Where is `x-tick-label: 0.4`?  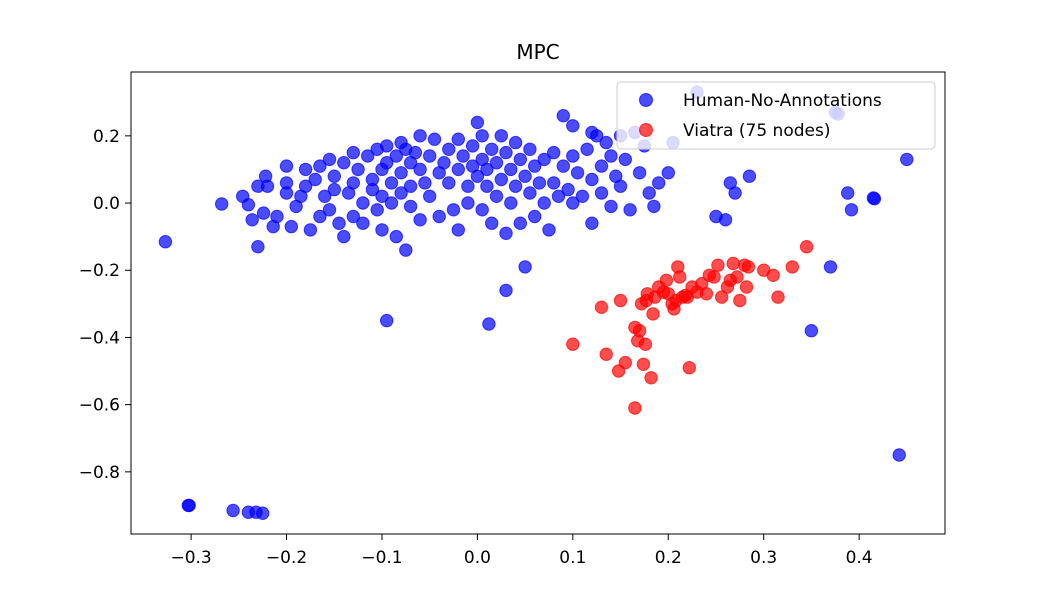
x-tick-label: 0.4 is located at coordinates (859, 558).